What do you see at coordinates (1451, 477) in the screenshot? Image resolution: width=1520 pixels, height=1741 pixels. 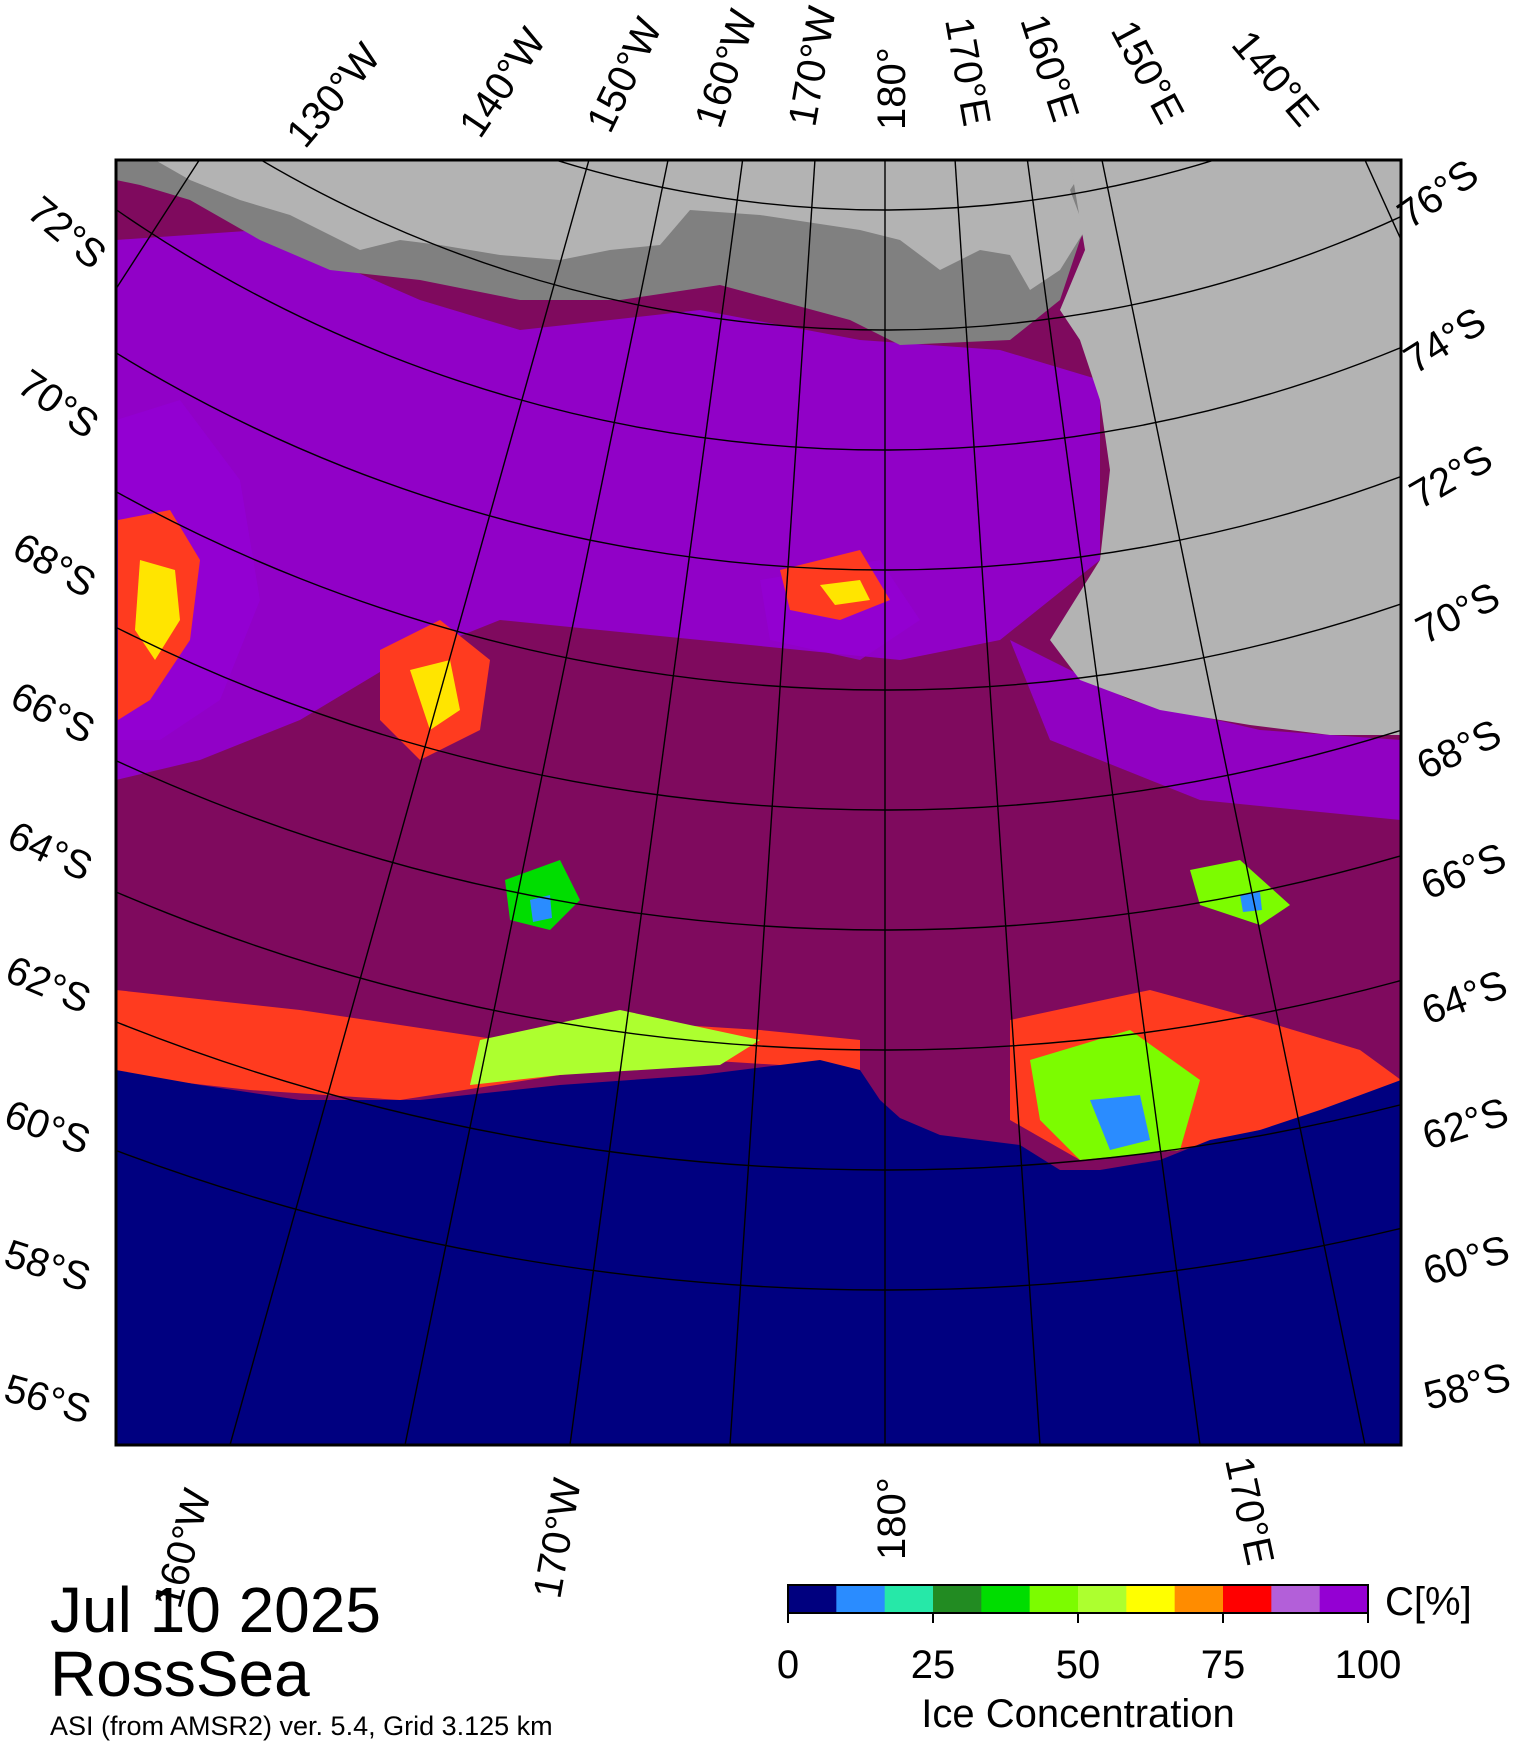 I see `lat-label-right-72s: 72°S` at bounding box center [1451, 477].